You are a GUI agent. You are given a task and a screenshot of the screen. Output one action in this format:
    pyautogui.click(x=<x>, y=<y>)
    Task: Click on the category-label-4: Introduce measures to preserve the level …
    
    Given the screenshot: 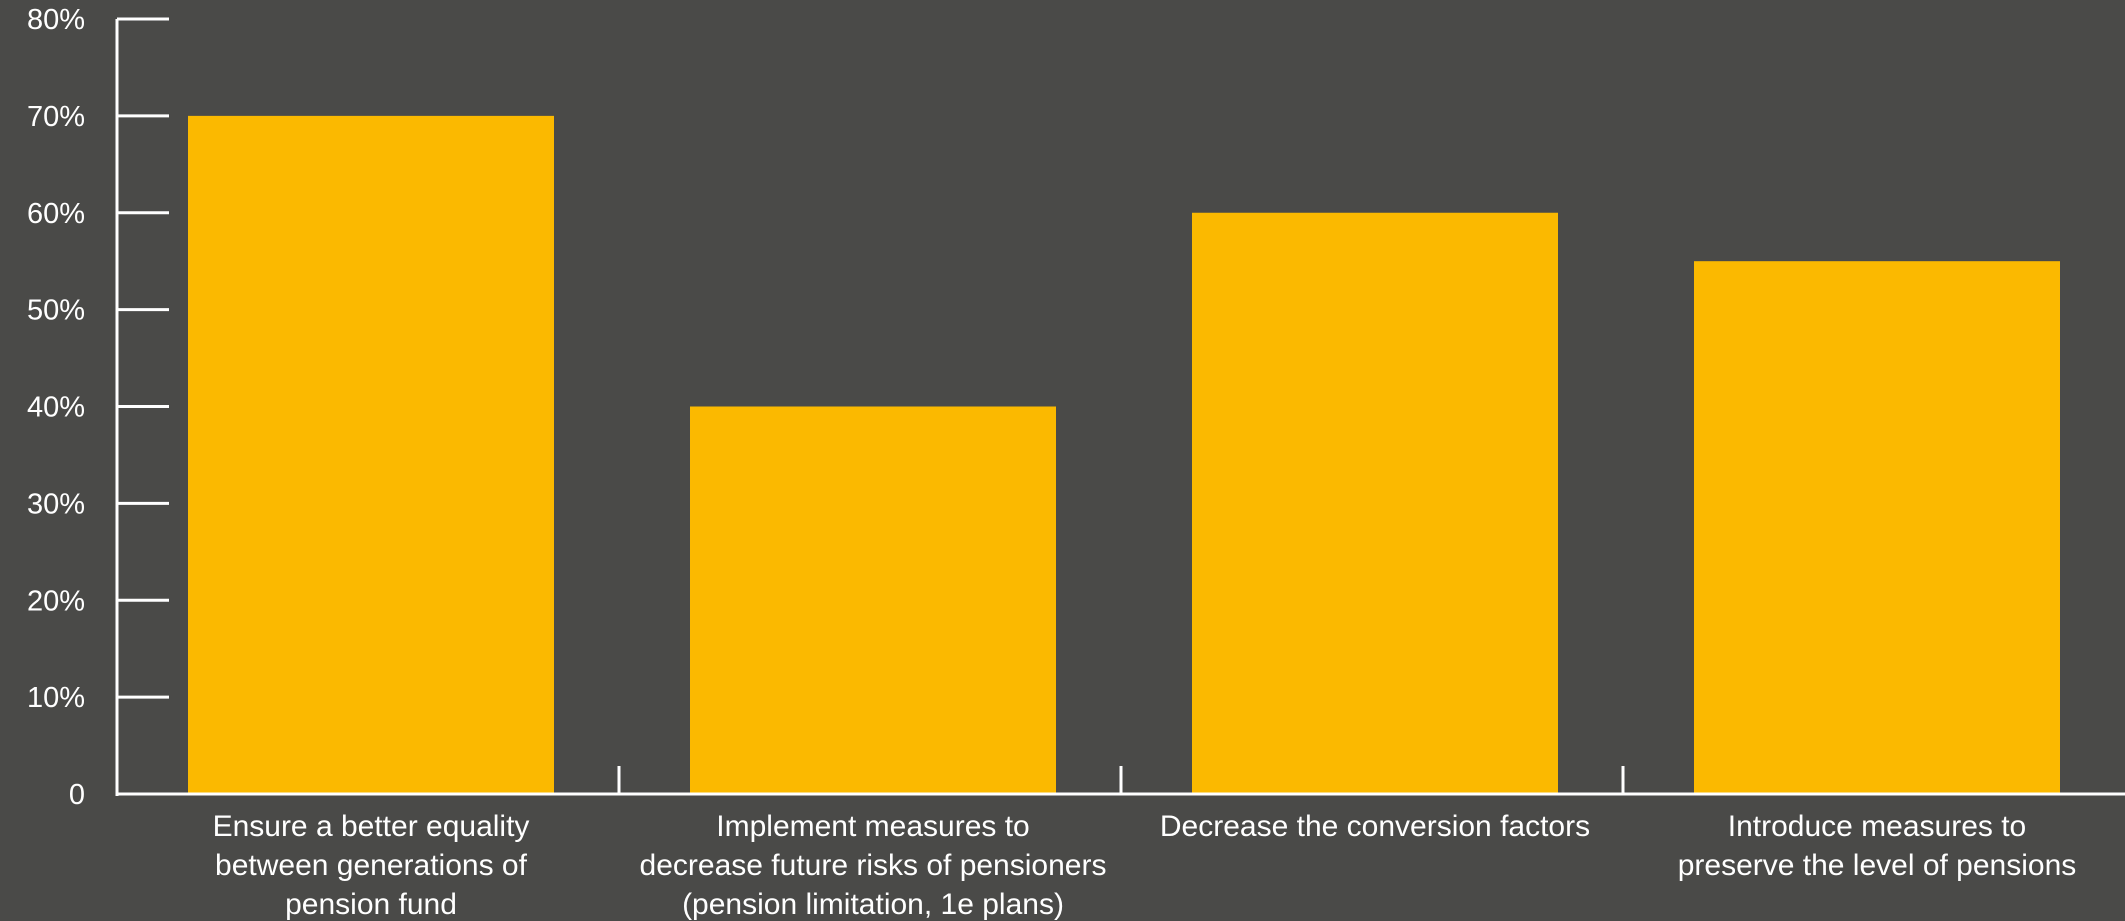 What is the action you would take?
    pyautogui.click(x=1877, y=846)
    